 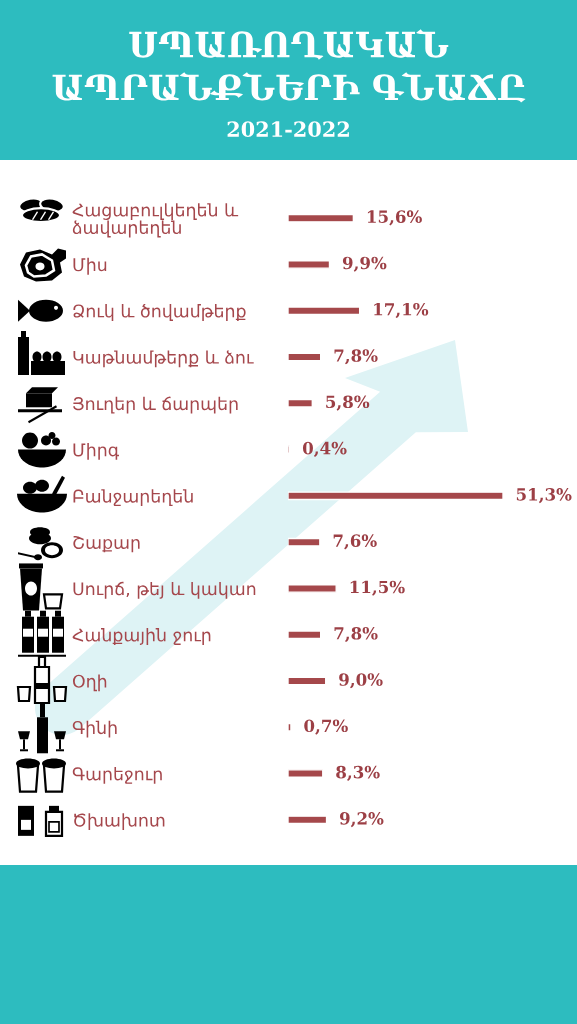 I want to click on y-tick-label: Գարեջուր, so click(x=117, y=775).